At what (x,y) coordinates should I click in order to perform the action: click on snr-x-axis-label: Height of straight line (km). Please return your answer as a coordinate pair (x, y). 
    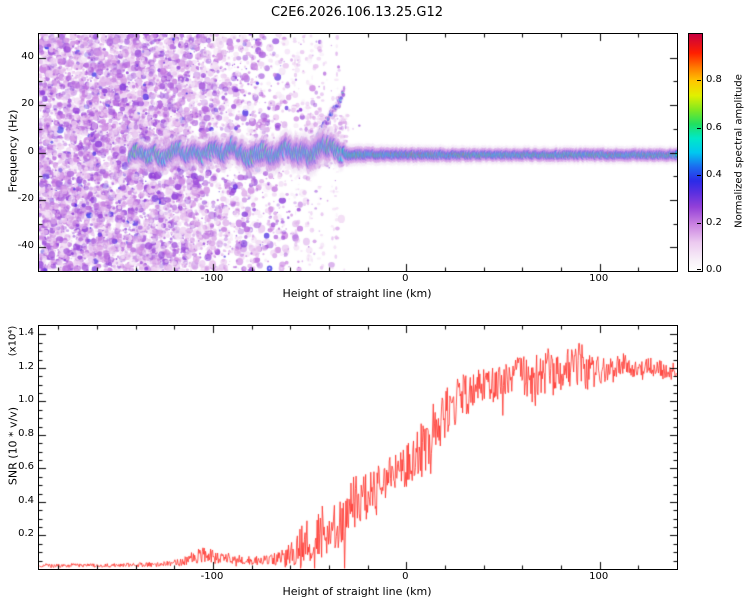
    Looking at the image, I should click on (357, 591).